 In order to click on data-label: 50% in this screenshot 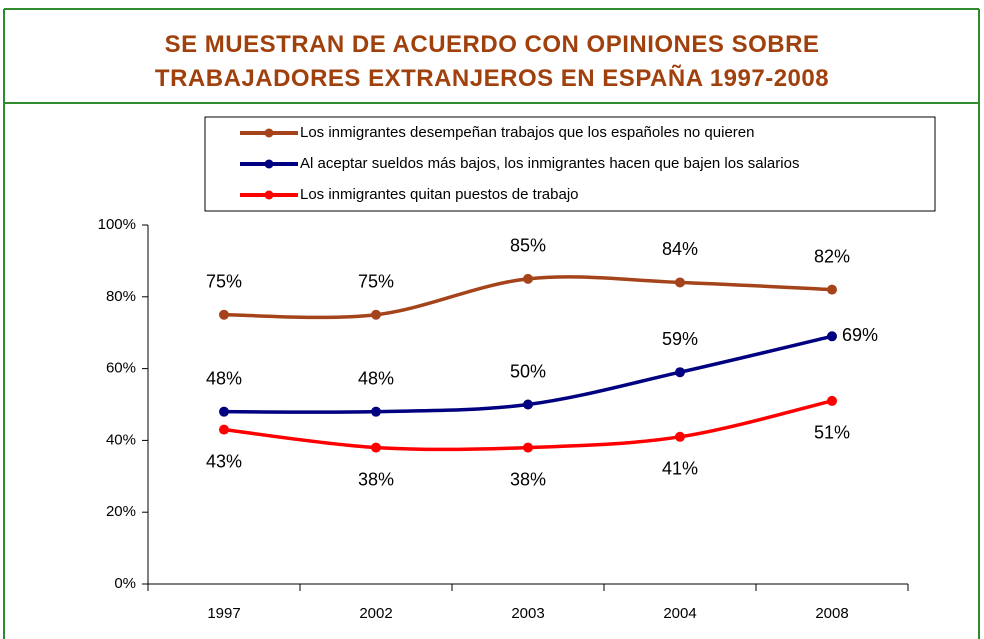, I will do `click(528, 371)`.